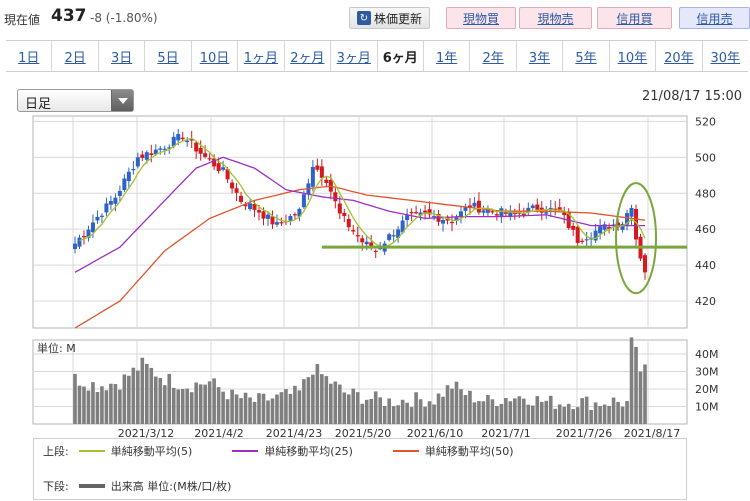  Describe the element at coordinates (633, 56) in the screenshot. I see `tab-13: 10年` at that location.